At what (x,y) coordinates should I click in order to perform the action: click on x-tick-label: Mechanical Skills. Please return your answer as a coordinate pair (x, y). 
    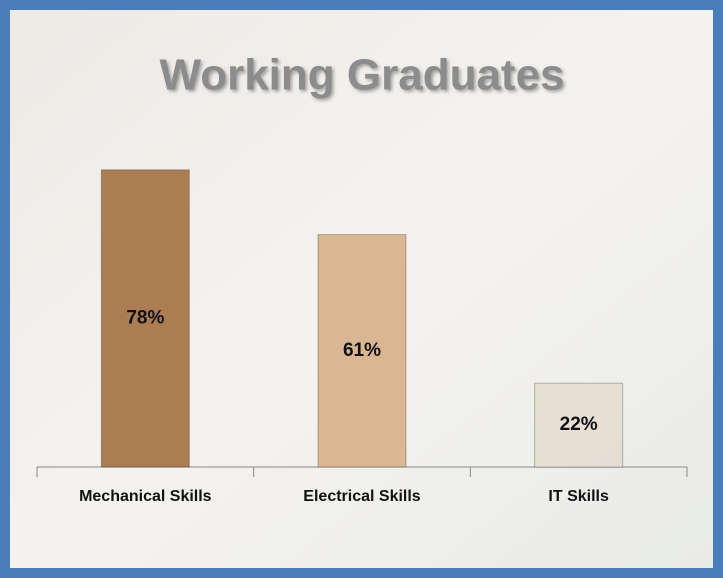
    Looking at the image, I should click on (145, 496).